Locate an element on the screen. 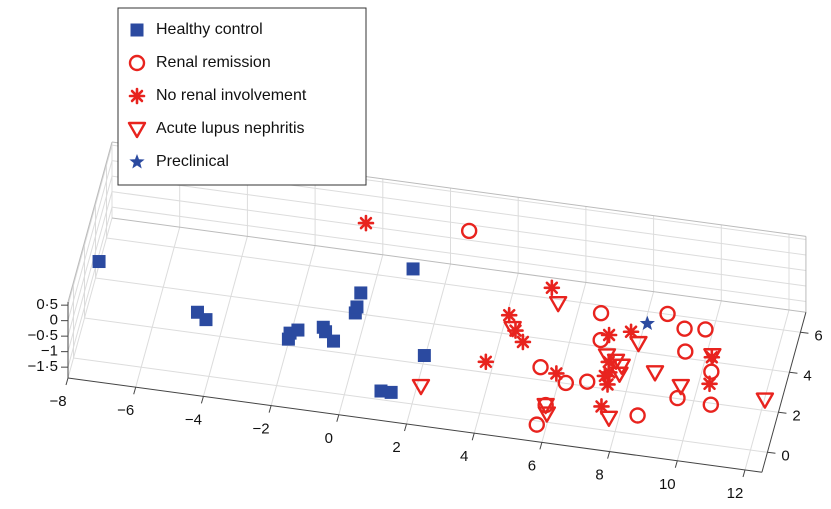 The width and height of the screenshot is (831, 509). z-tick-label: 0 is located at coordinates (54, 320).